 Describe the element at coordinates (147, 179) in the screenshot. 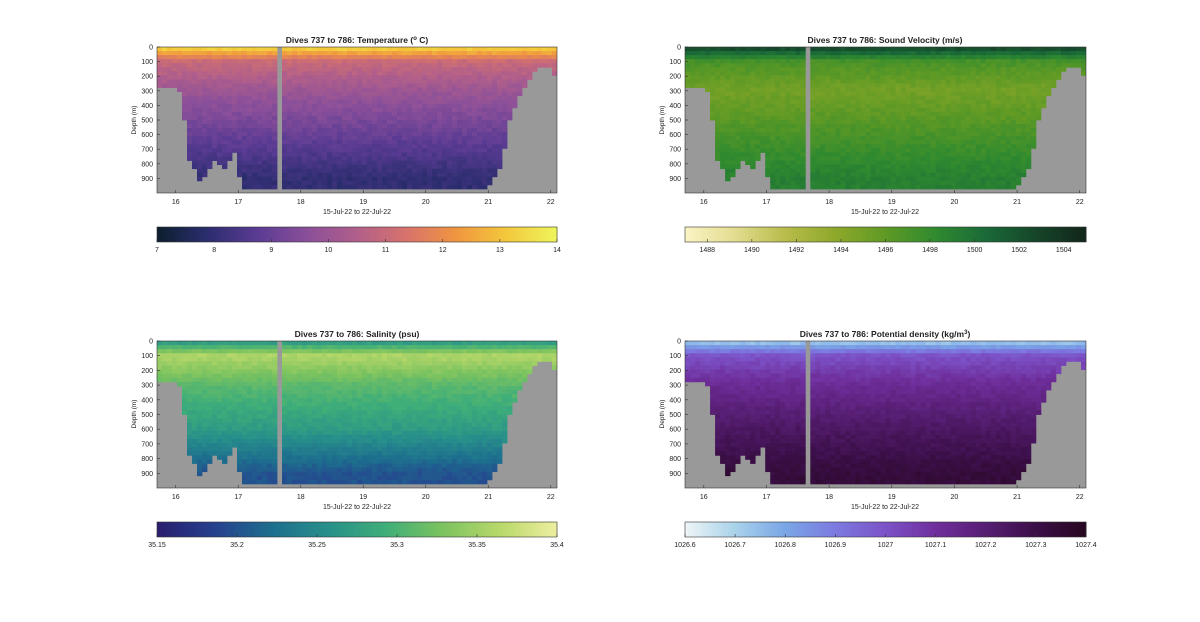

I see `y-tick-label: 900` at that location.